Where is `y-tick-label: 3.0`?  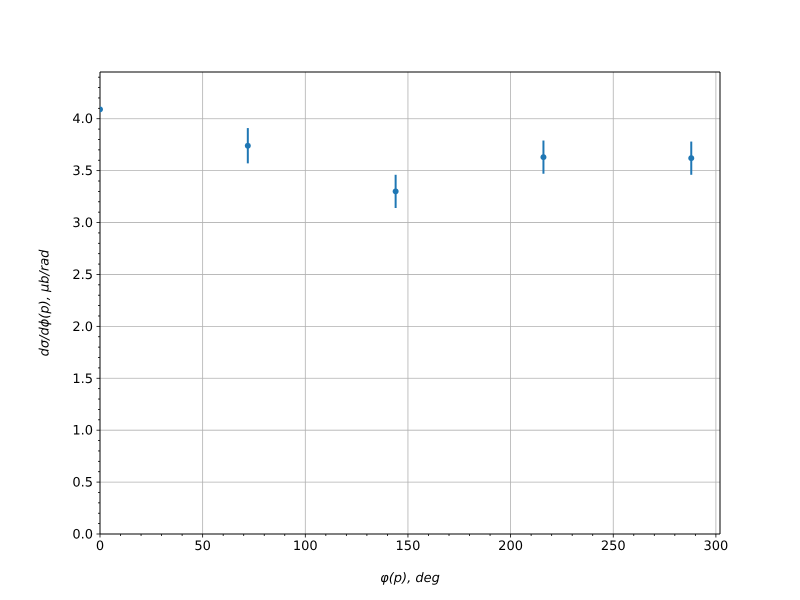 y-tick-label: 3.0 is located at coordinates (82, 224).